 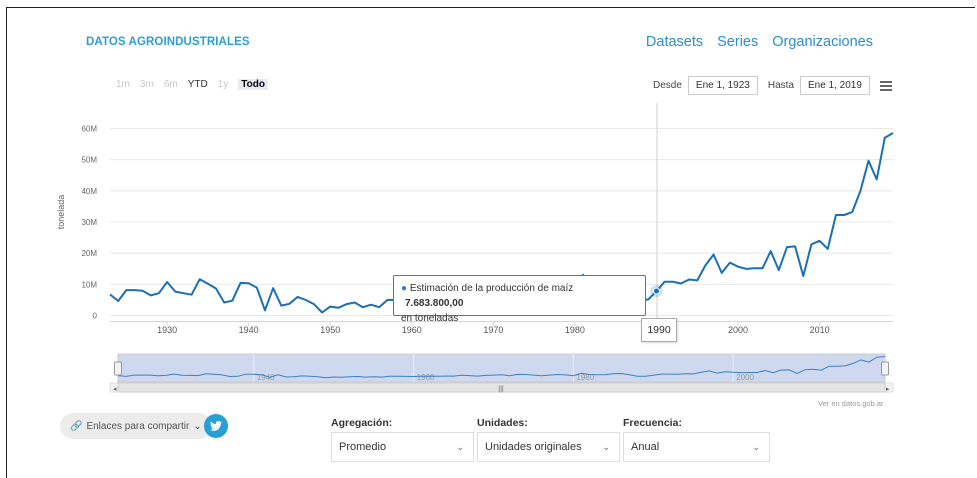 I want to click on nav-datasets: Datasets, so click(x=674, y=42).